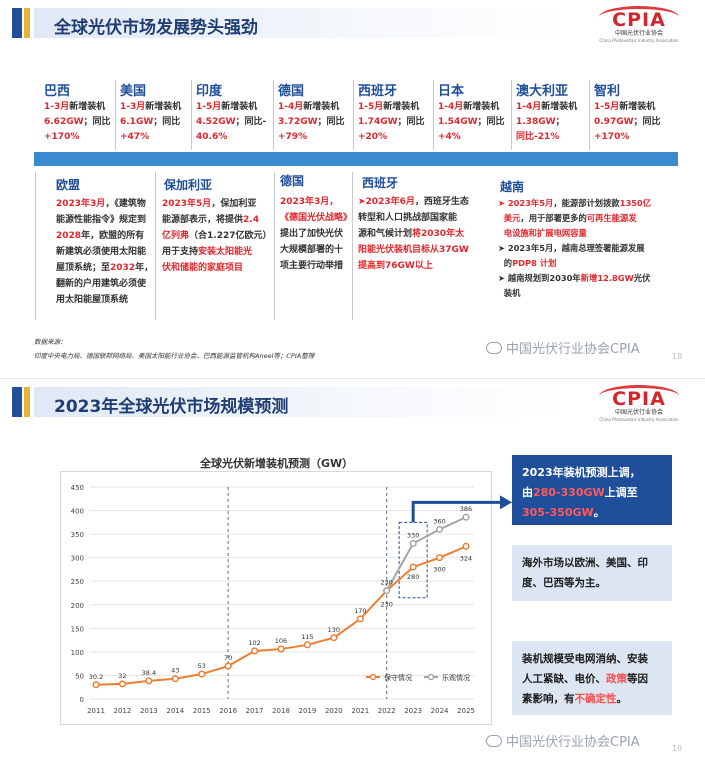 This screenshot has width=705, height=762. I want to click on data-label: 324, so click(466, 558).